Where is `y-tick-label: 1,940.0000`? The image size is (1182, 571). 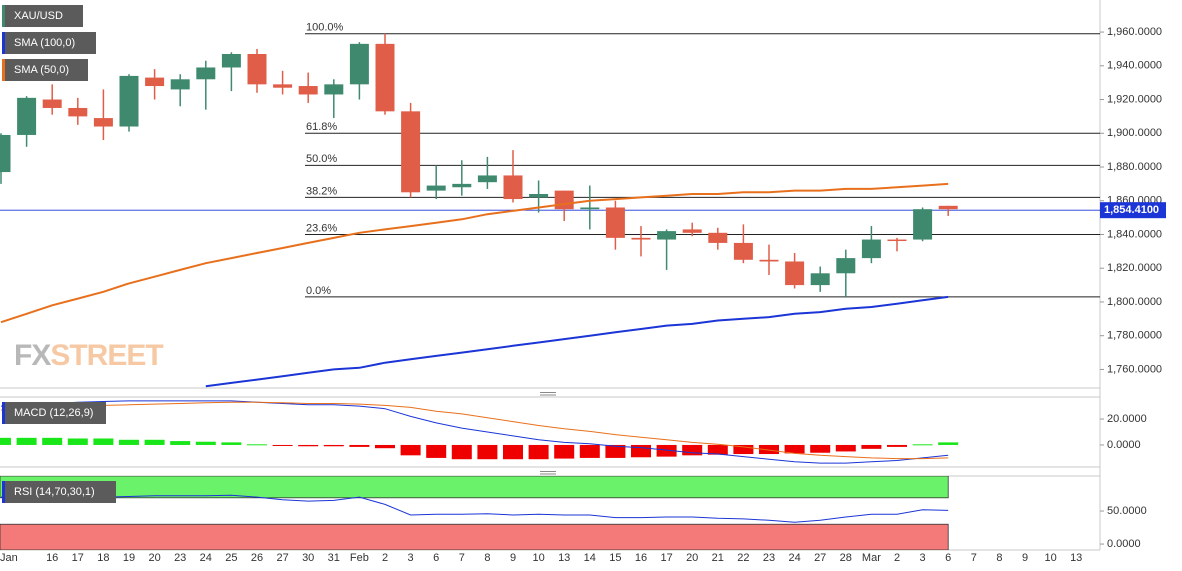
y-tick-label: 1,940.0000 is located at coordinates (1134, 66).